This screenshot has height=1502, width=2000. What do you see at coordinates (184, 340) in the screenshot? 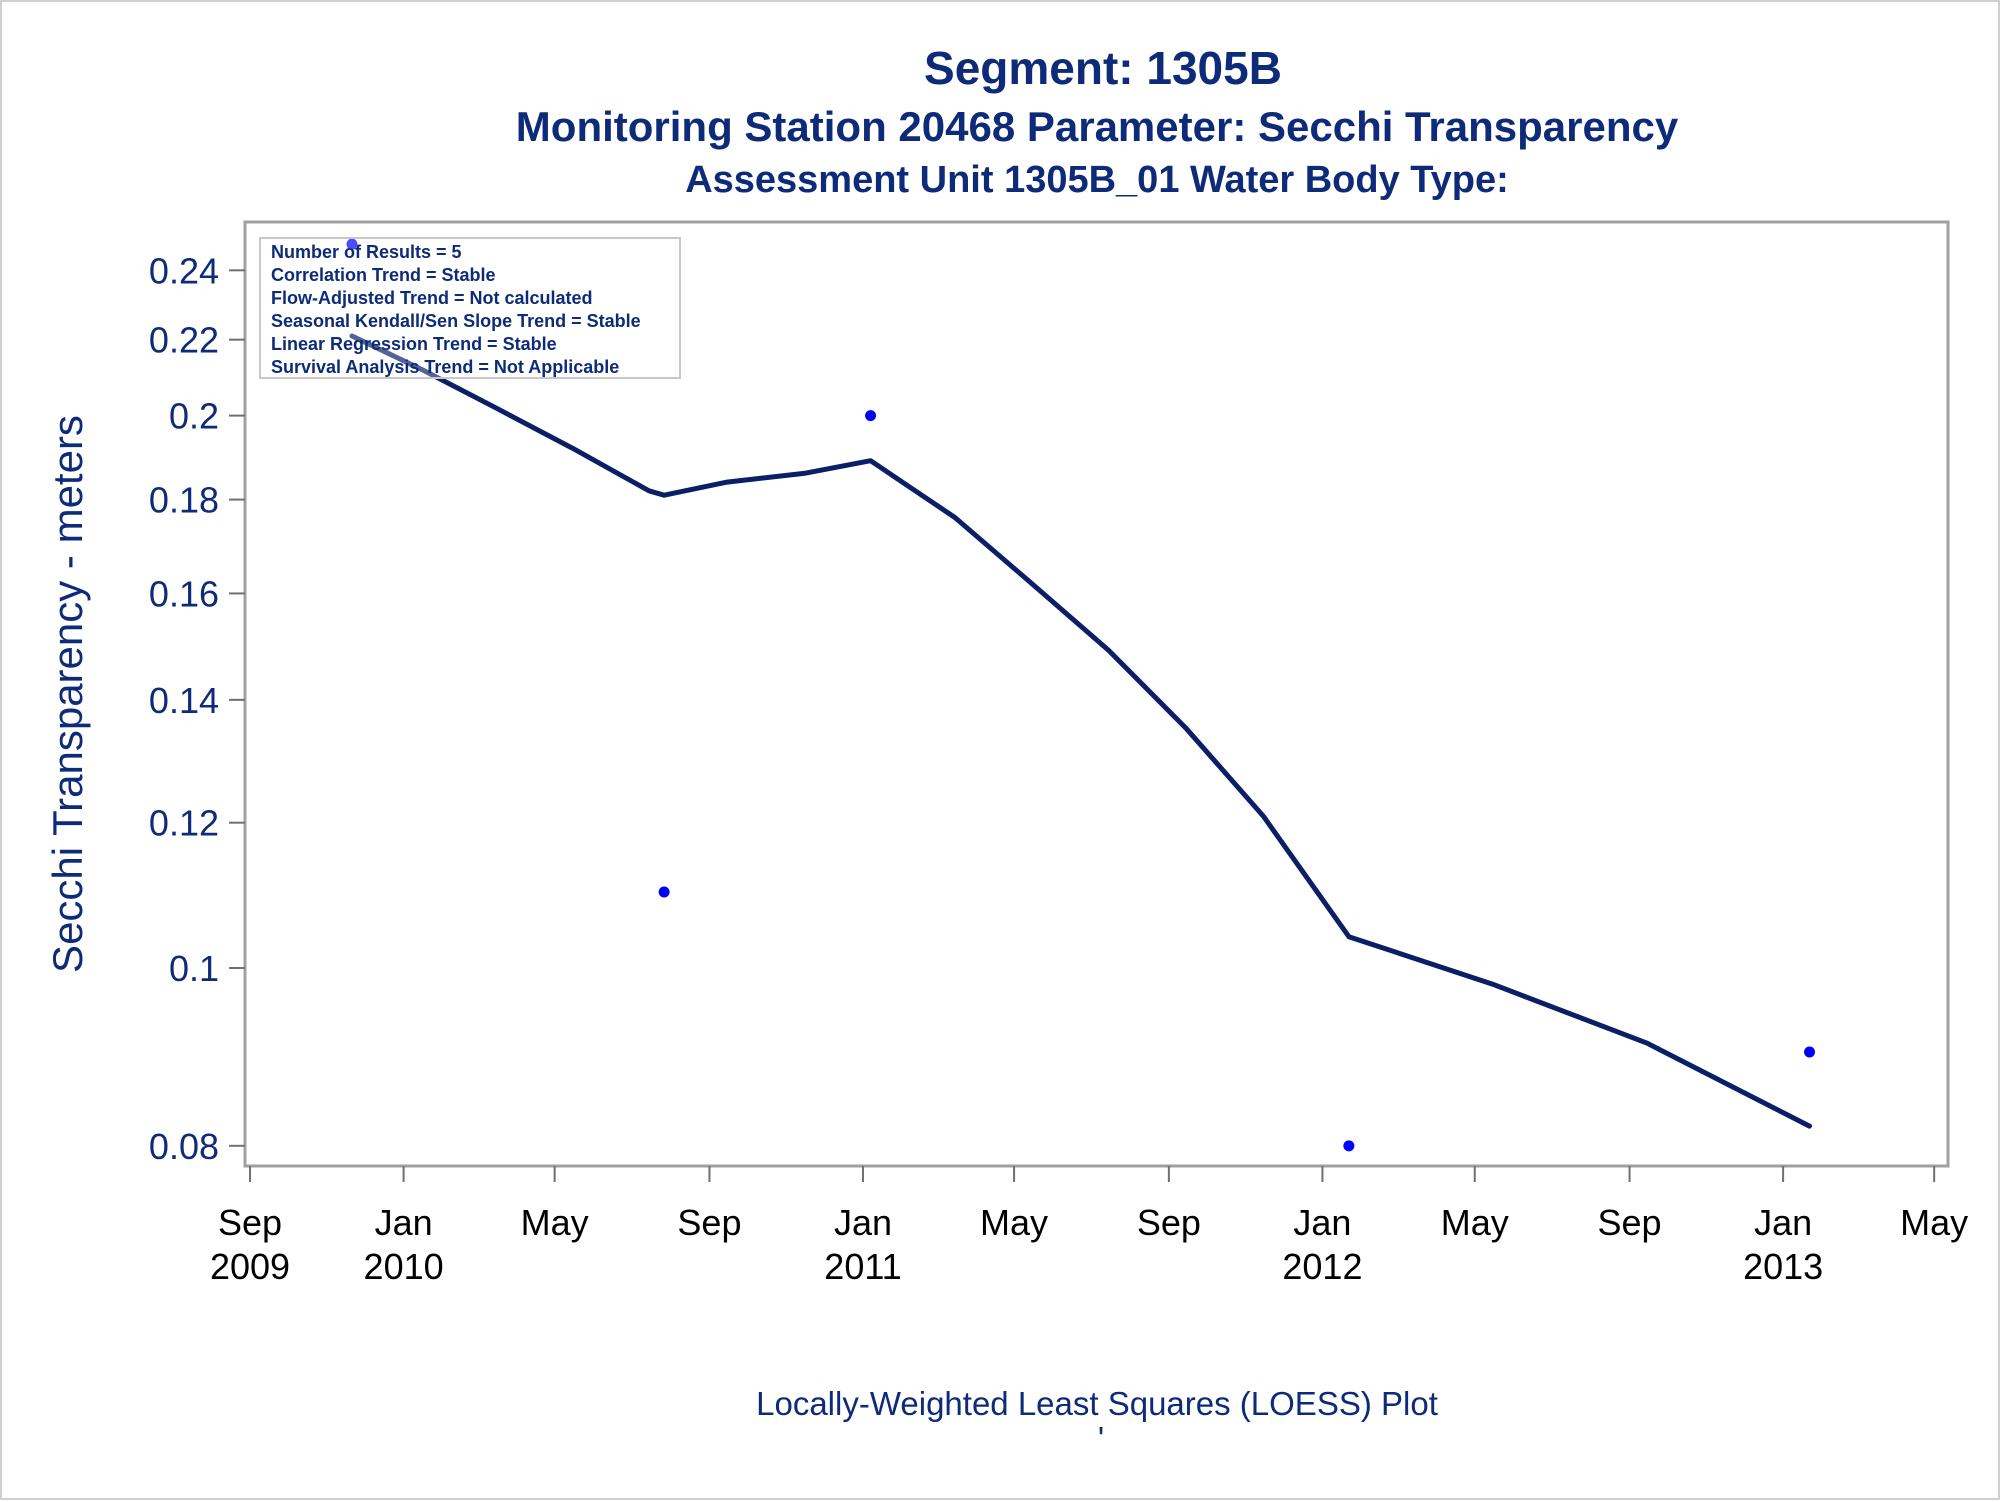
I see `y-tick-label: 0.22` at bounding box center [184, 340].